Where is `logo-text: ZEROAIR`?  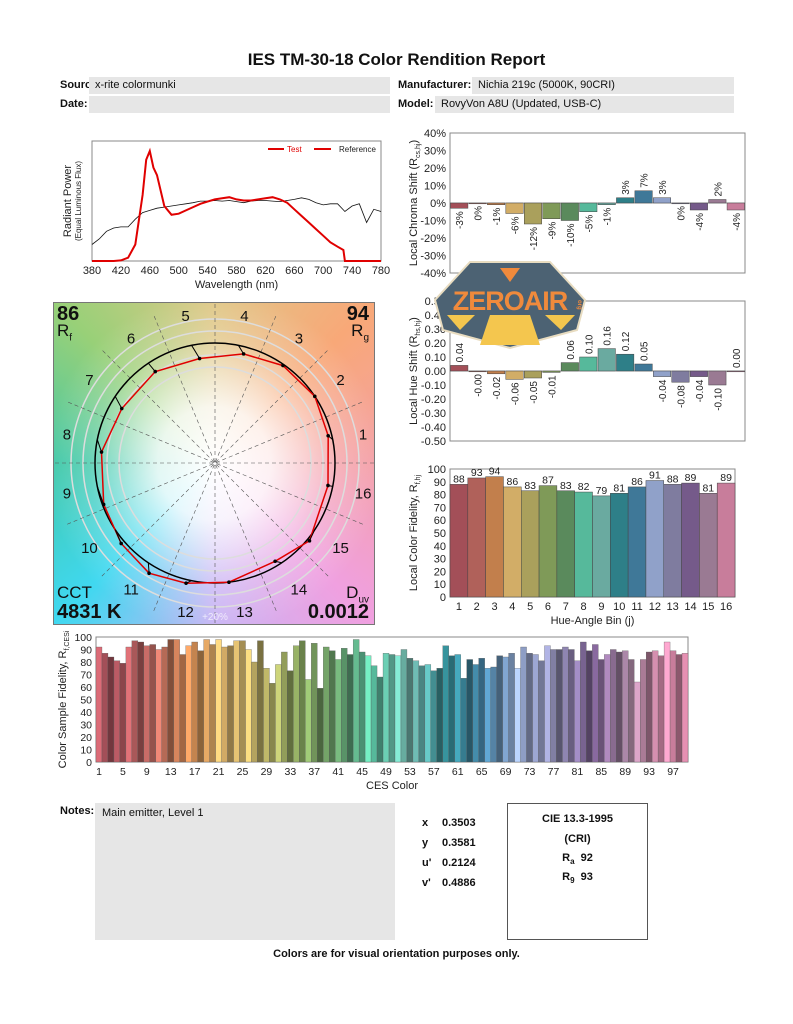
logo-text: ZEROAIR is located at coordinates (510, 301).